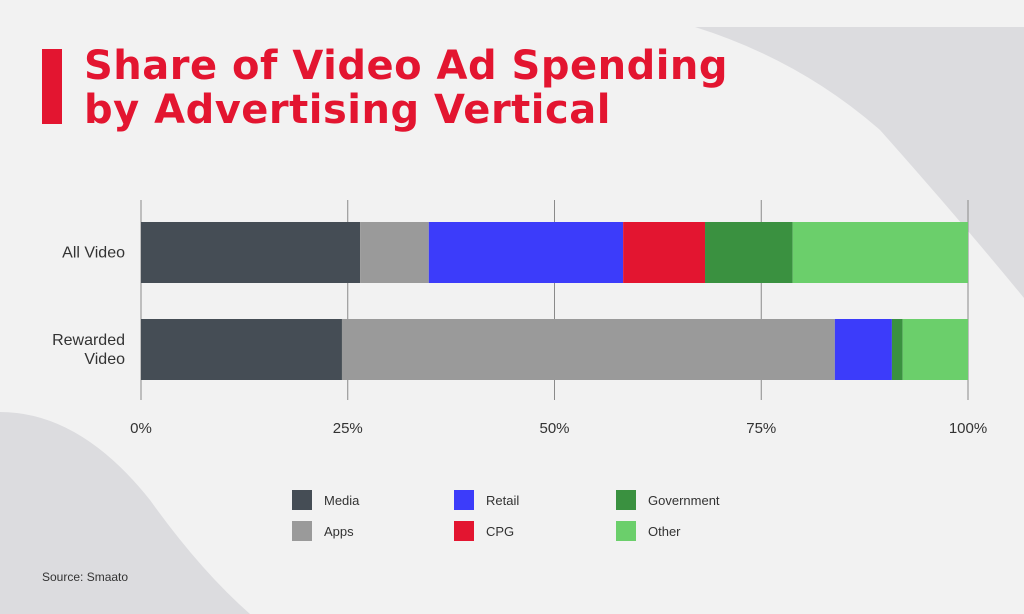 Image resolution: width=1024 pixels, height=614 pixels. Describe the element at coordinates (968, 428) in the screenshot. I see `tick-label: 100%` at that location.